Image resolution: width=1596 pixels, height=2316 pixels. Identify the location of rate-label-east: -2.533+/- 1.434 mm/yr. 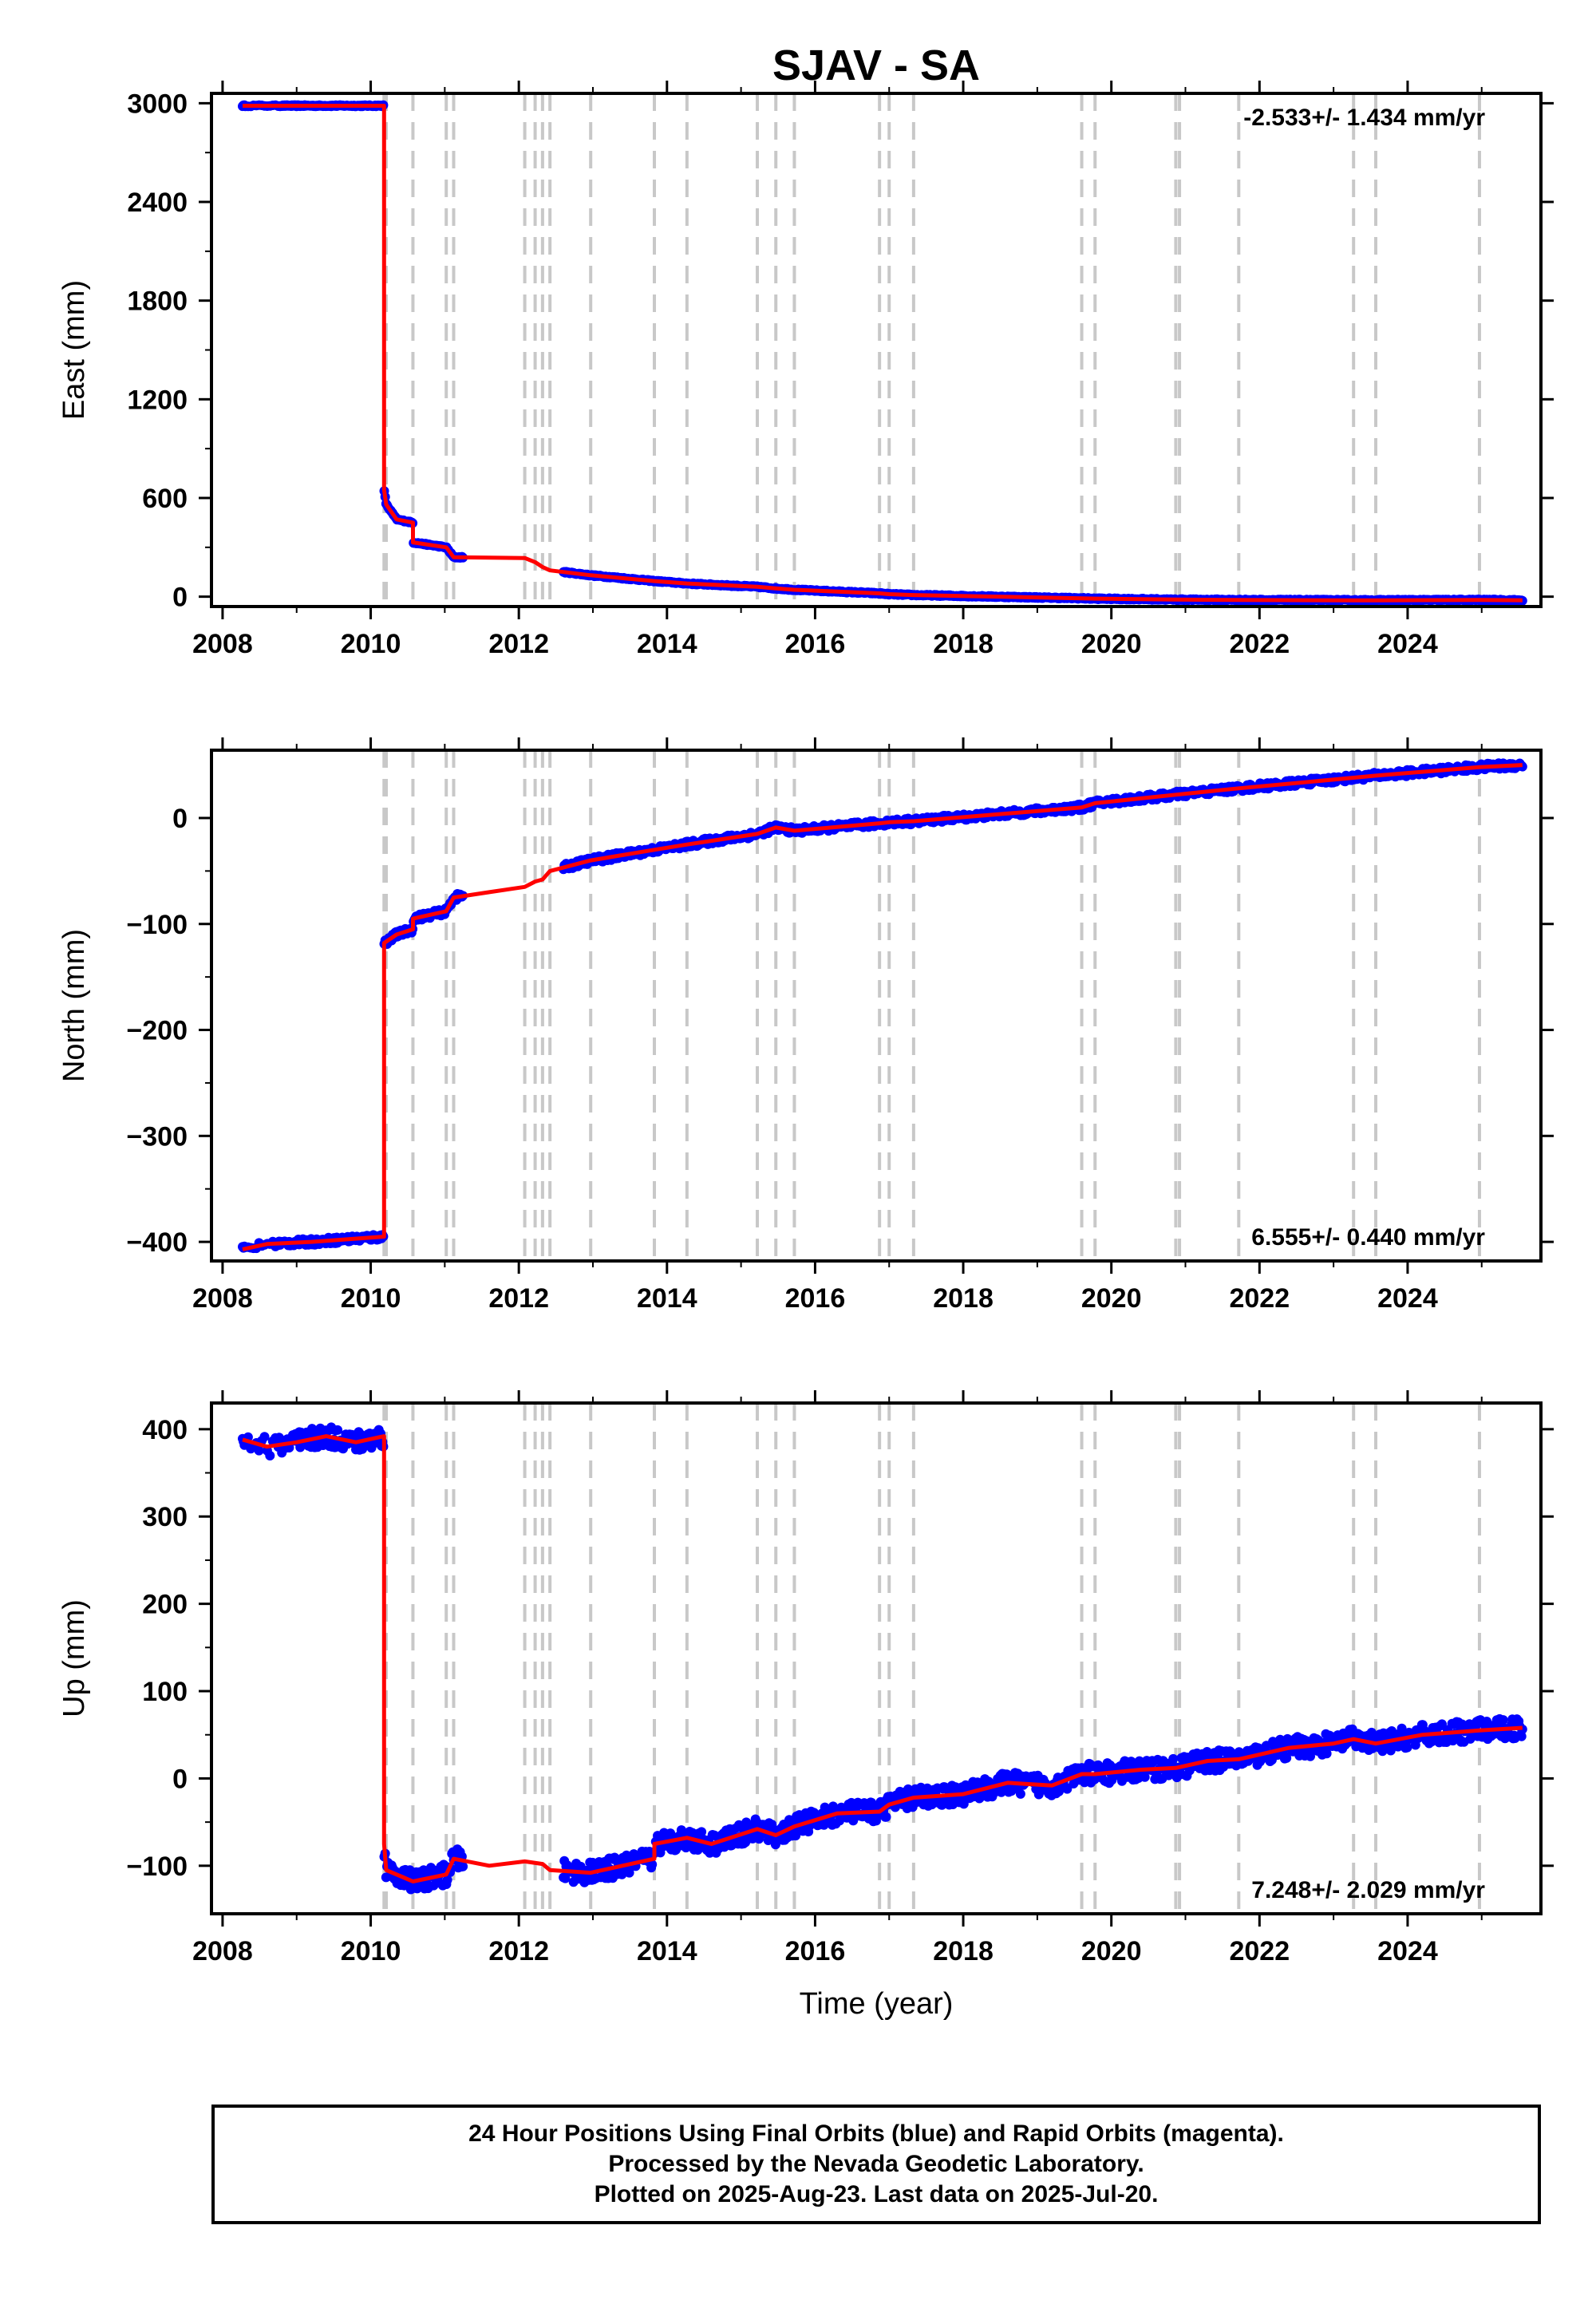
(1364, 118).